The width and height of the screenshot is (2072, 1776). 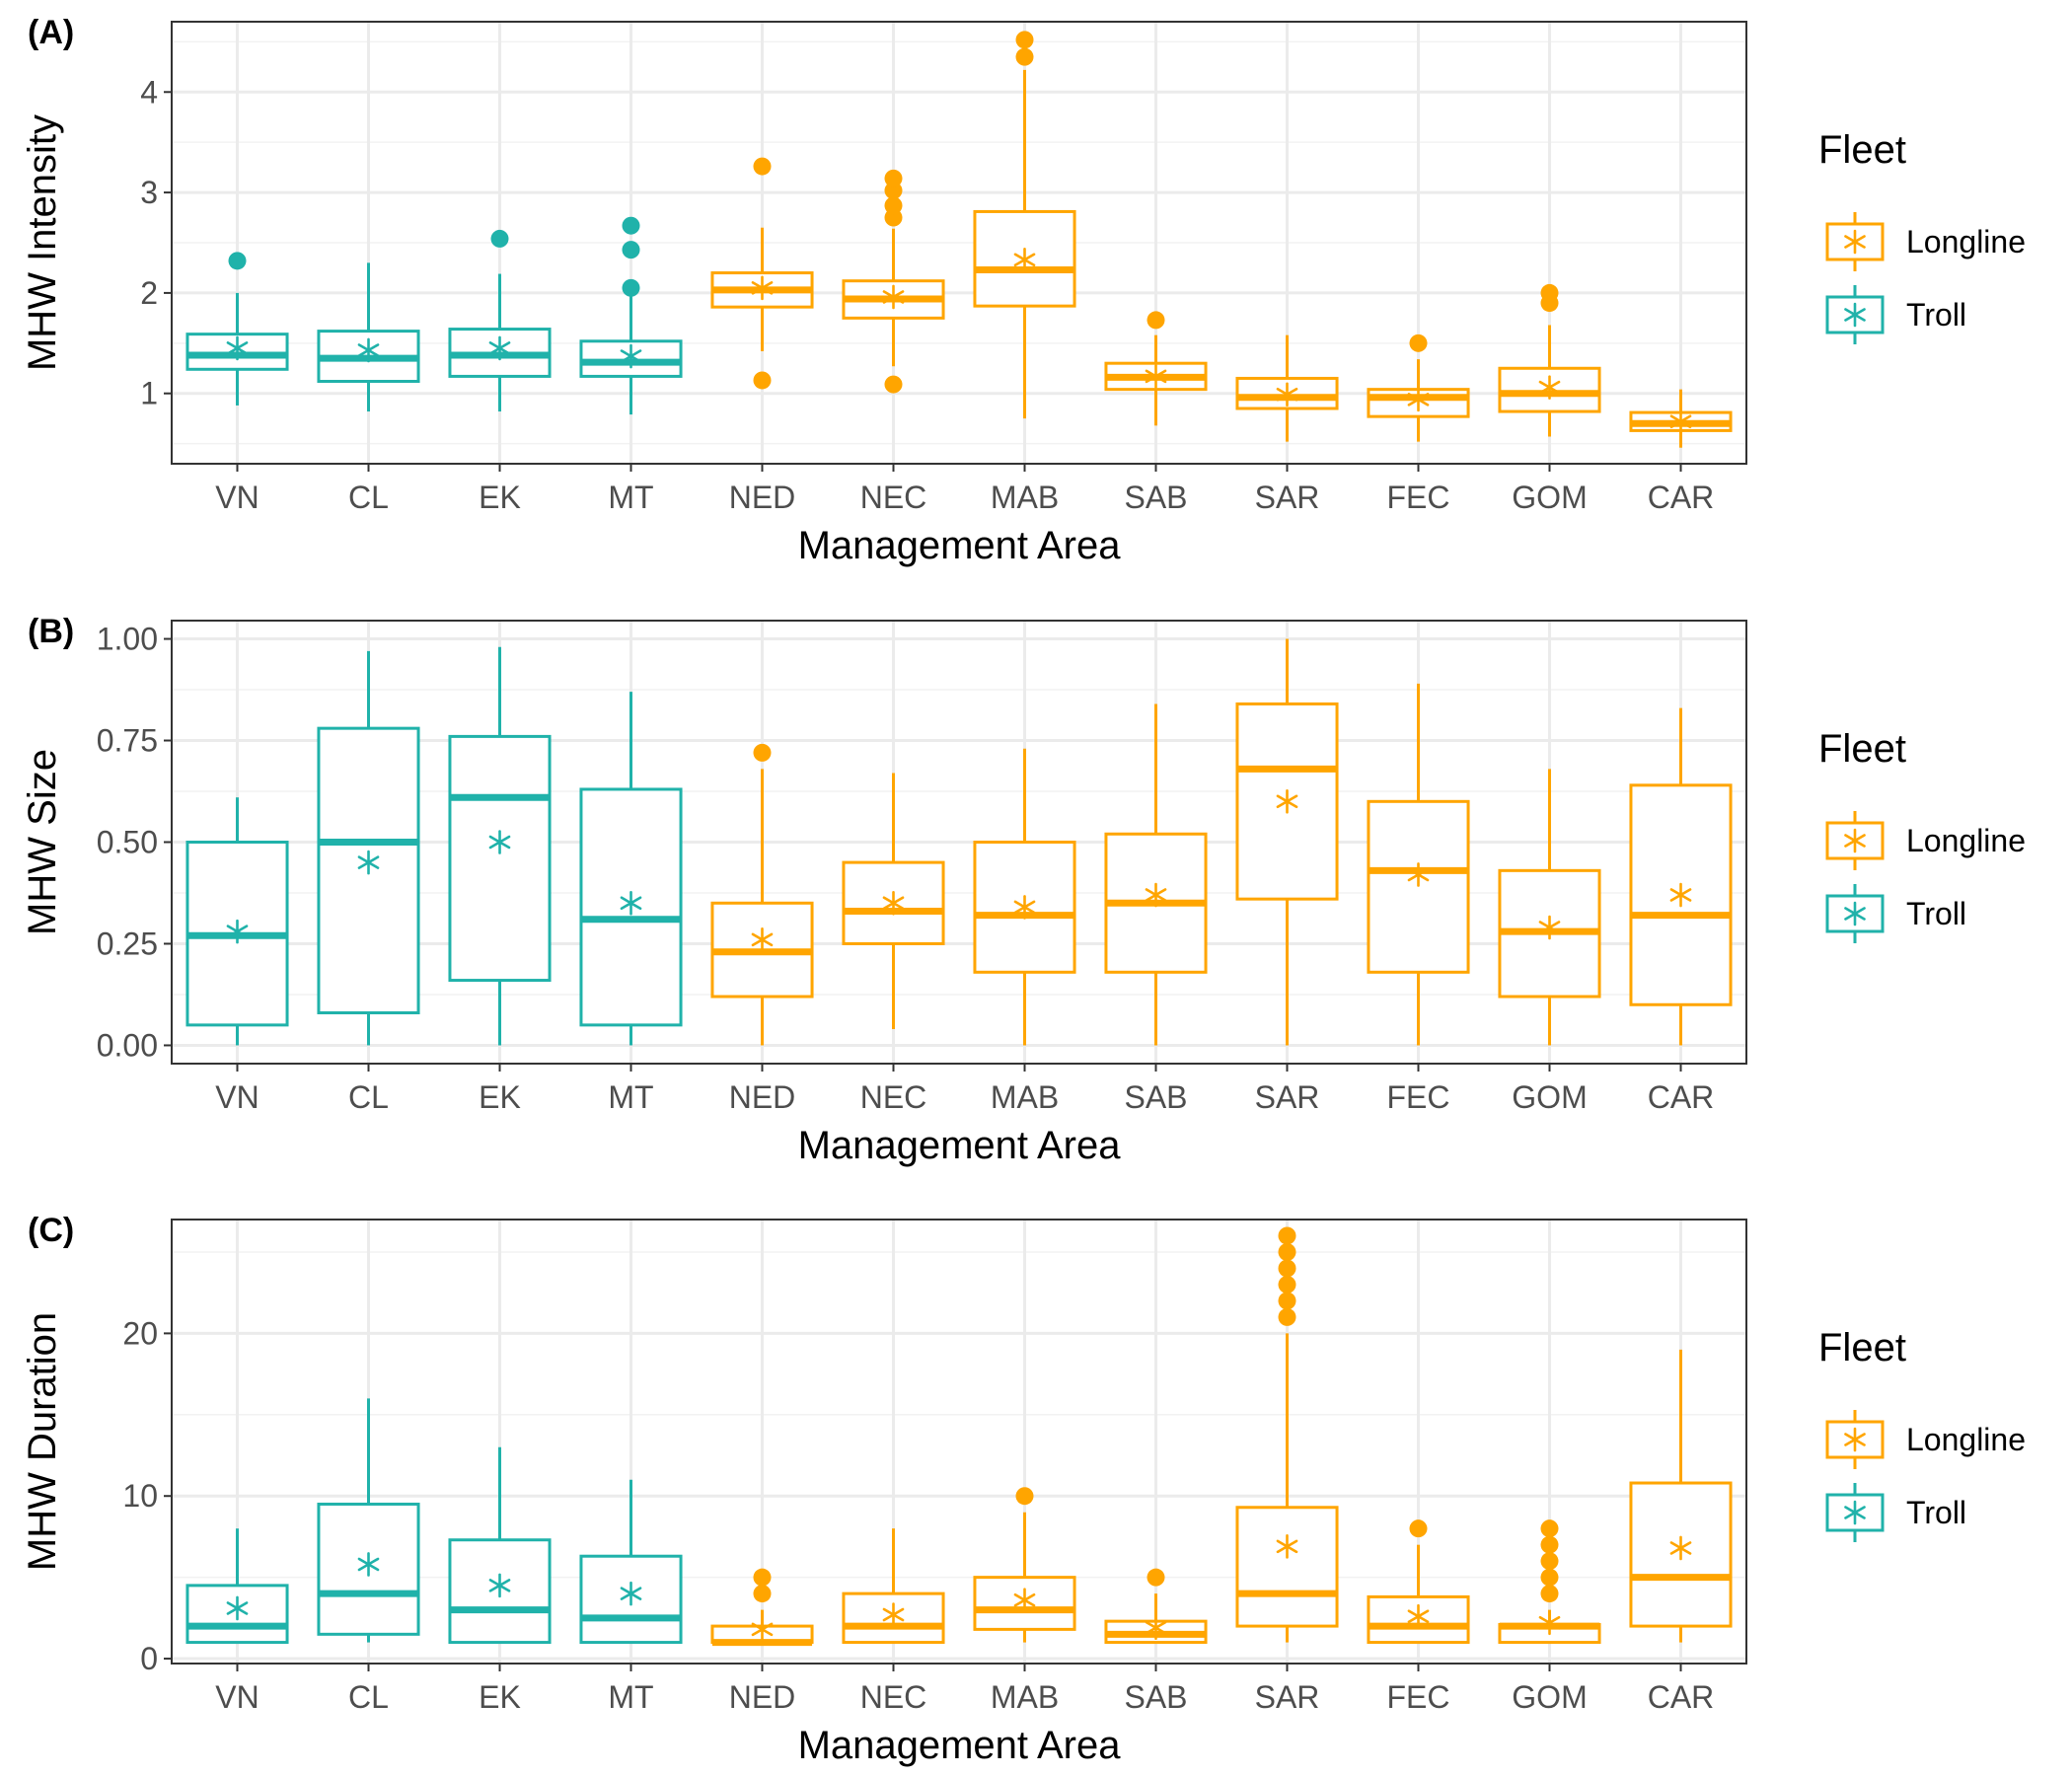 I want to click on y-axis-title: MHW Intensity, so click(x=43, y=243).